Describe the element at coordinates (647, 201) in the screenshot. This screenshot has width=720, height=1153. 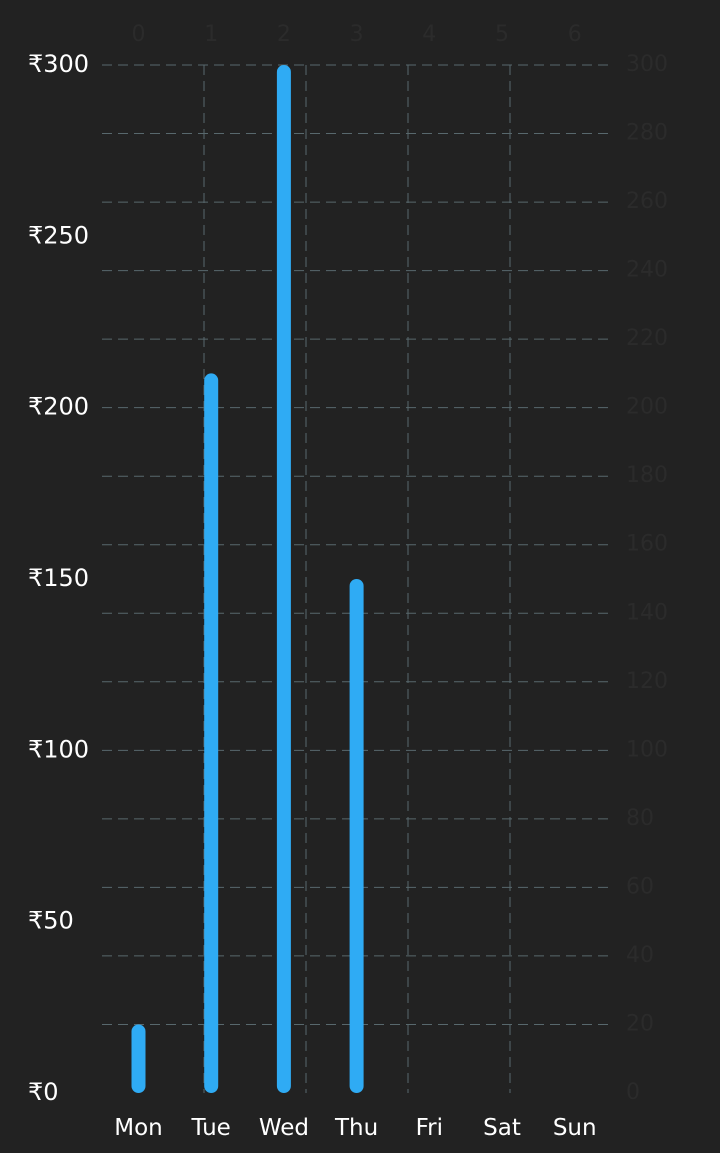
I see `y-tick-label-right: 260` at that location.